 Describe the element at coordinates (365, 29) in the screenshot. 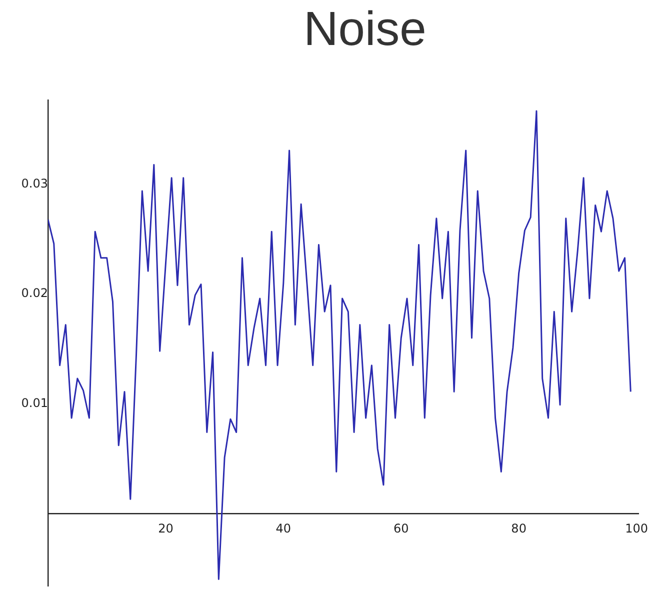

I see `chart-title: Noise` at that location.